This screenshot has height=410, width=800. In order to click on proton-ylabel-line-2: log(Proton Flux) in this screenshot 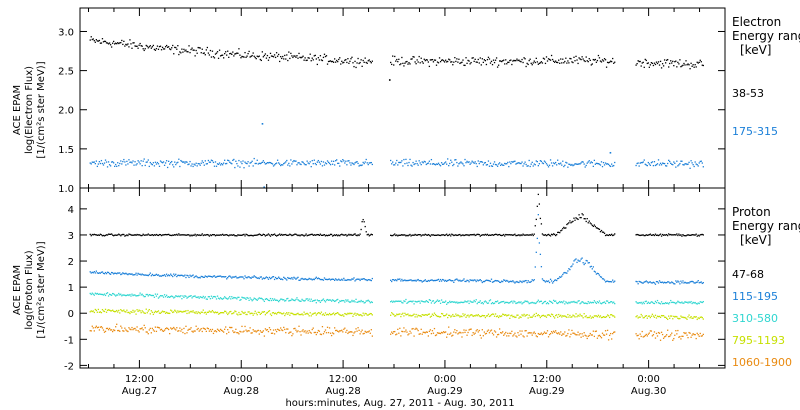, I will do `click(29, 289)`.